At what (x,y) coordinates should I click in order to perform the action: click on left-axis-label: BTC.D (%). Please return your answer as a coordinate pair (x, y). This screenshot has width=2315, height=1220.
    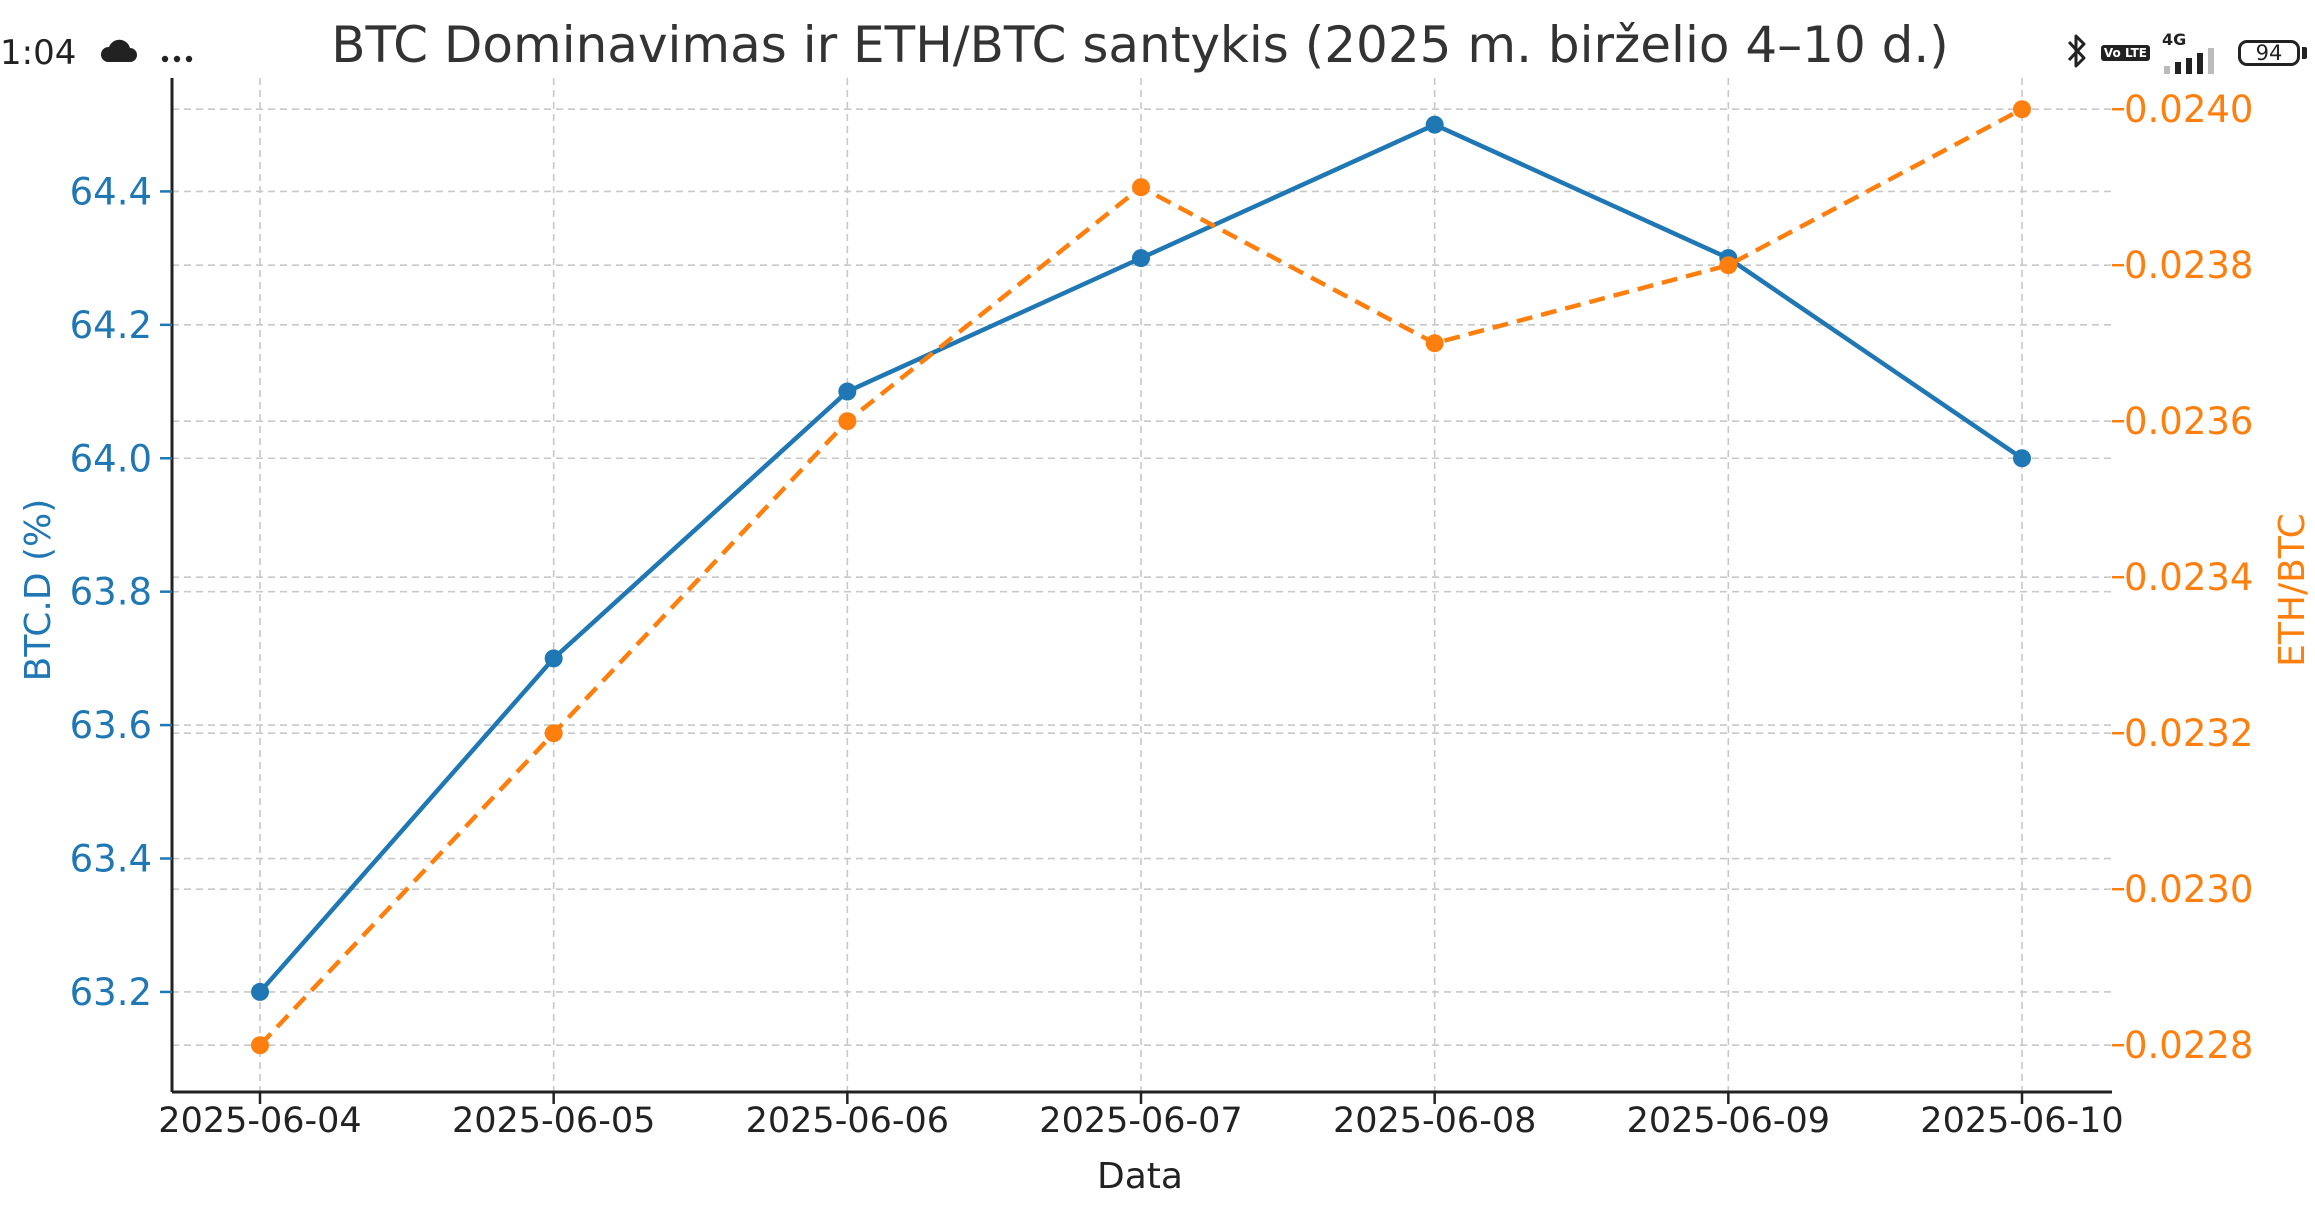
    Looking at the image, I should click on (38, 590).